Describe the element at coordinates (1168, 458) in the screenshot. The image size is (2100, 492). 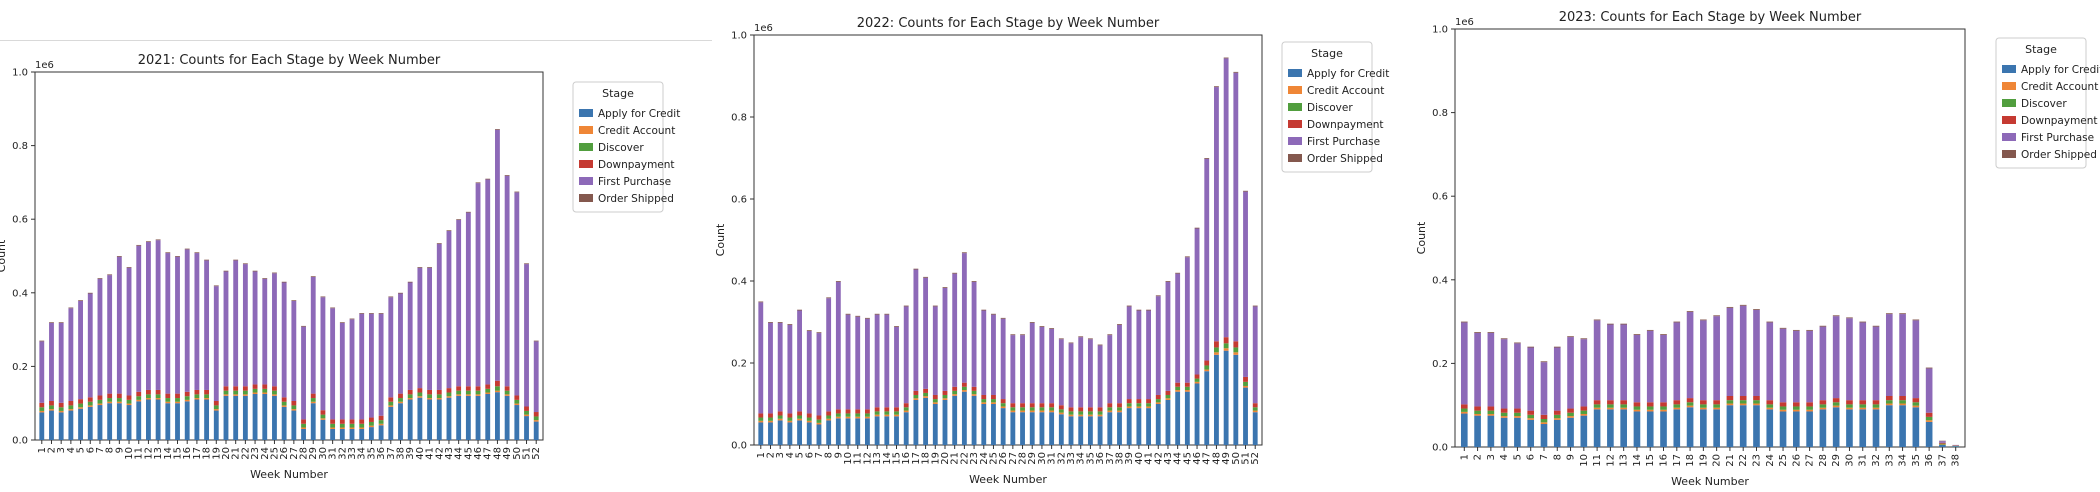
I see `x-tick-label: 43` at that location.